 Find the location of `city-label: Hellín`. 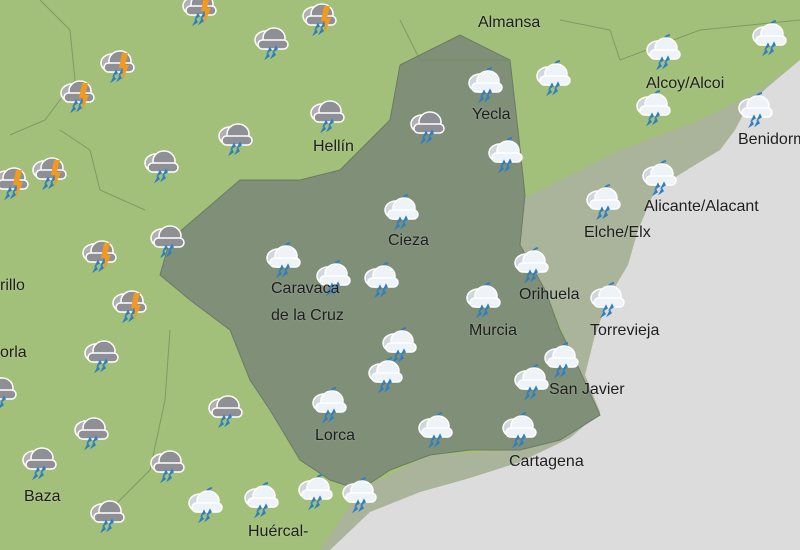

city-label: Hellín is located at coordinates (333, 146).